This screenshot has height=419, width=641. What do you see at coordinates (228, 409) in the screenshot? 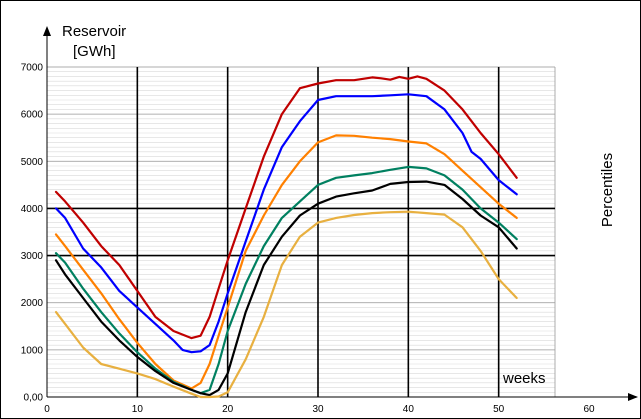
I see `x-tick-label: 20` at bounding box center [228, 409].